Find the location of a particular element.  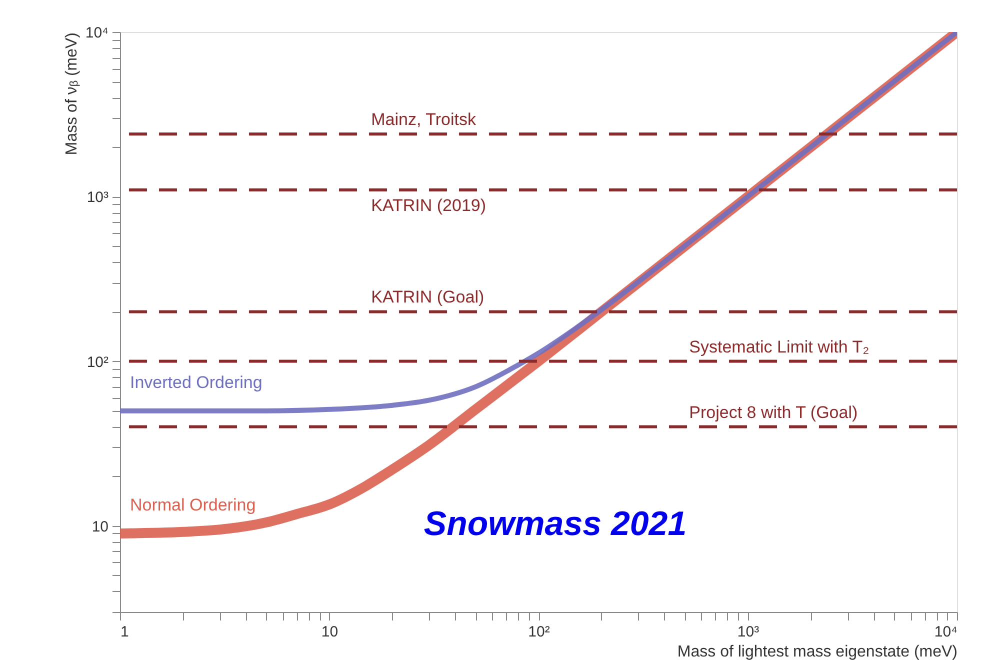

x-tick-label: 10 is located at coordinates (329, 632).